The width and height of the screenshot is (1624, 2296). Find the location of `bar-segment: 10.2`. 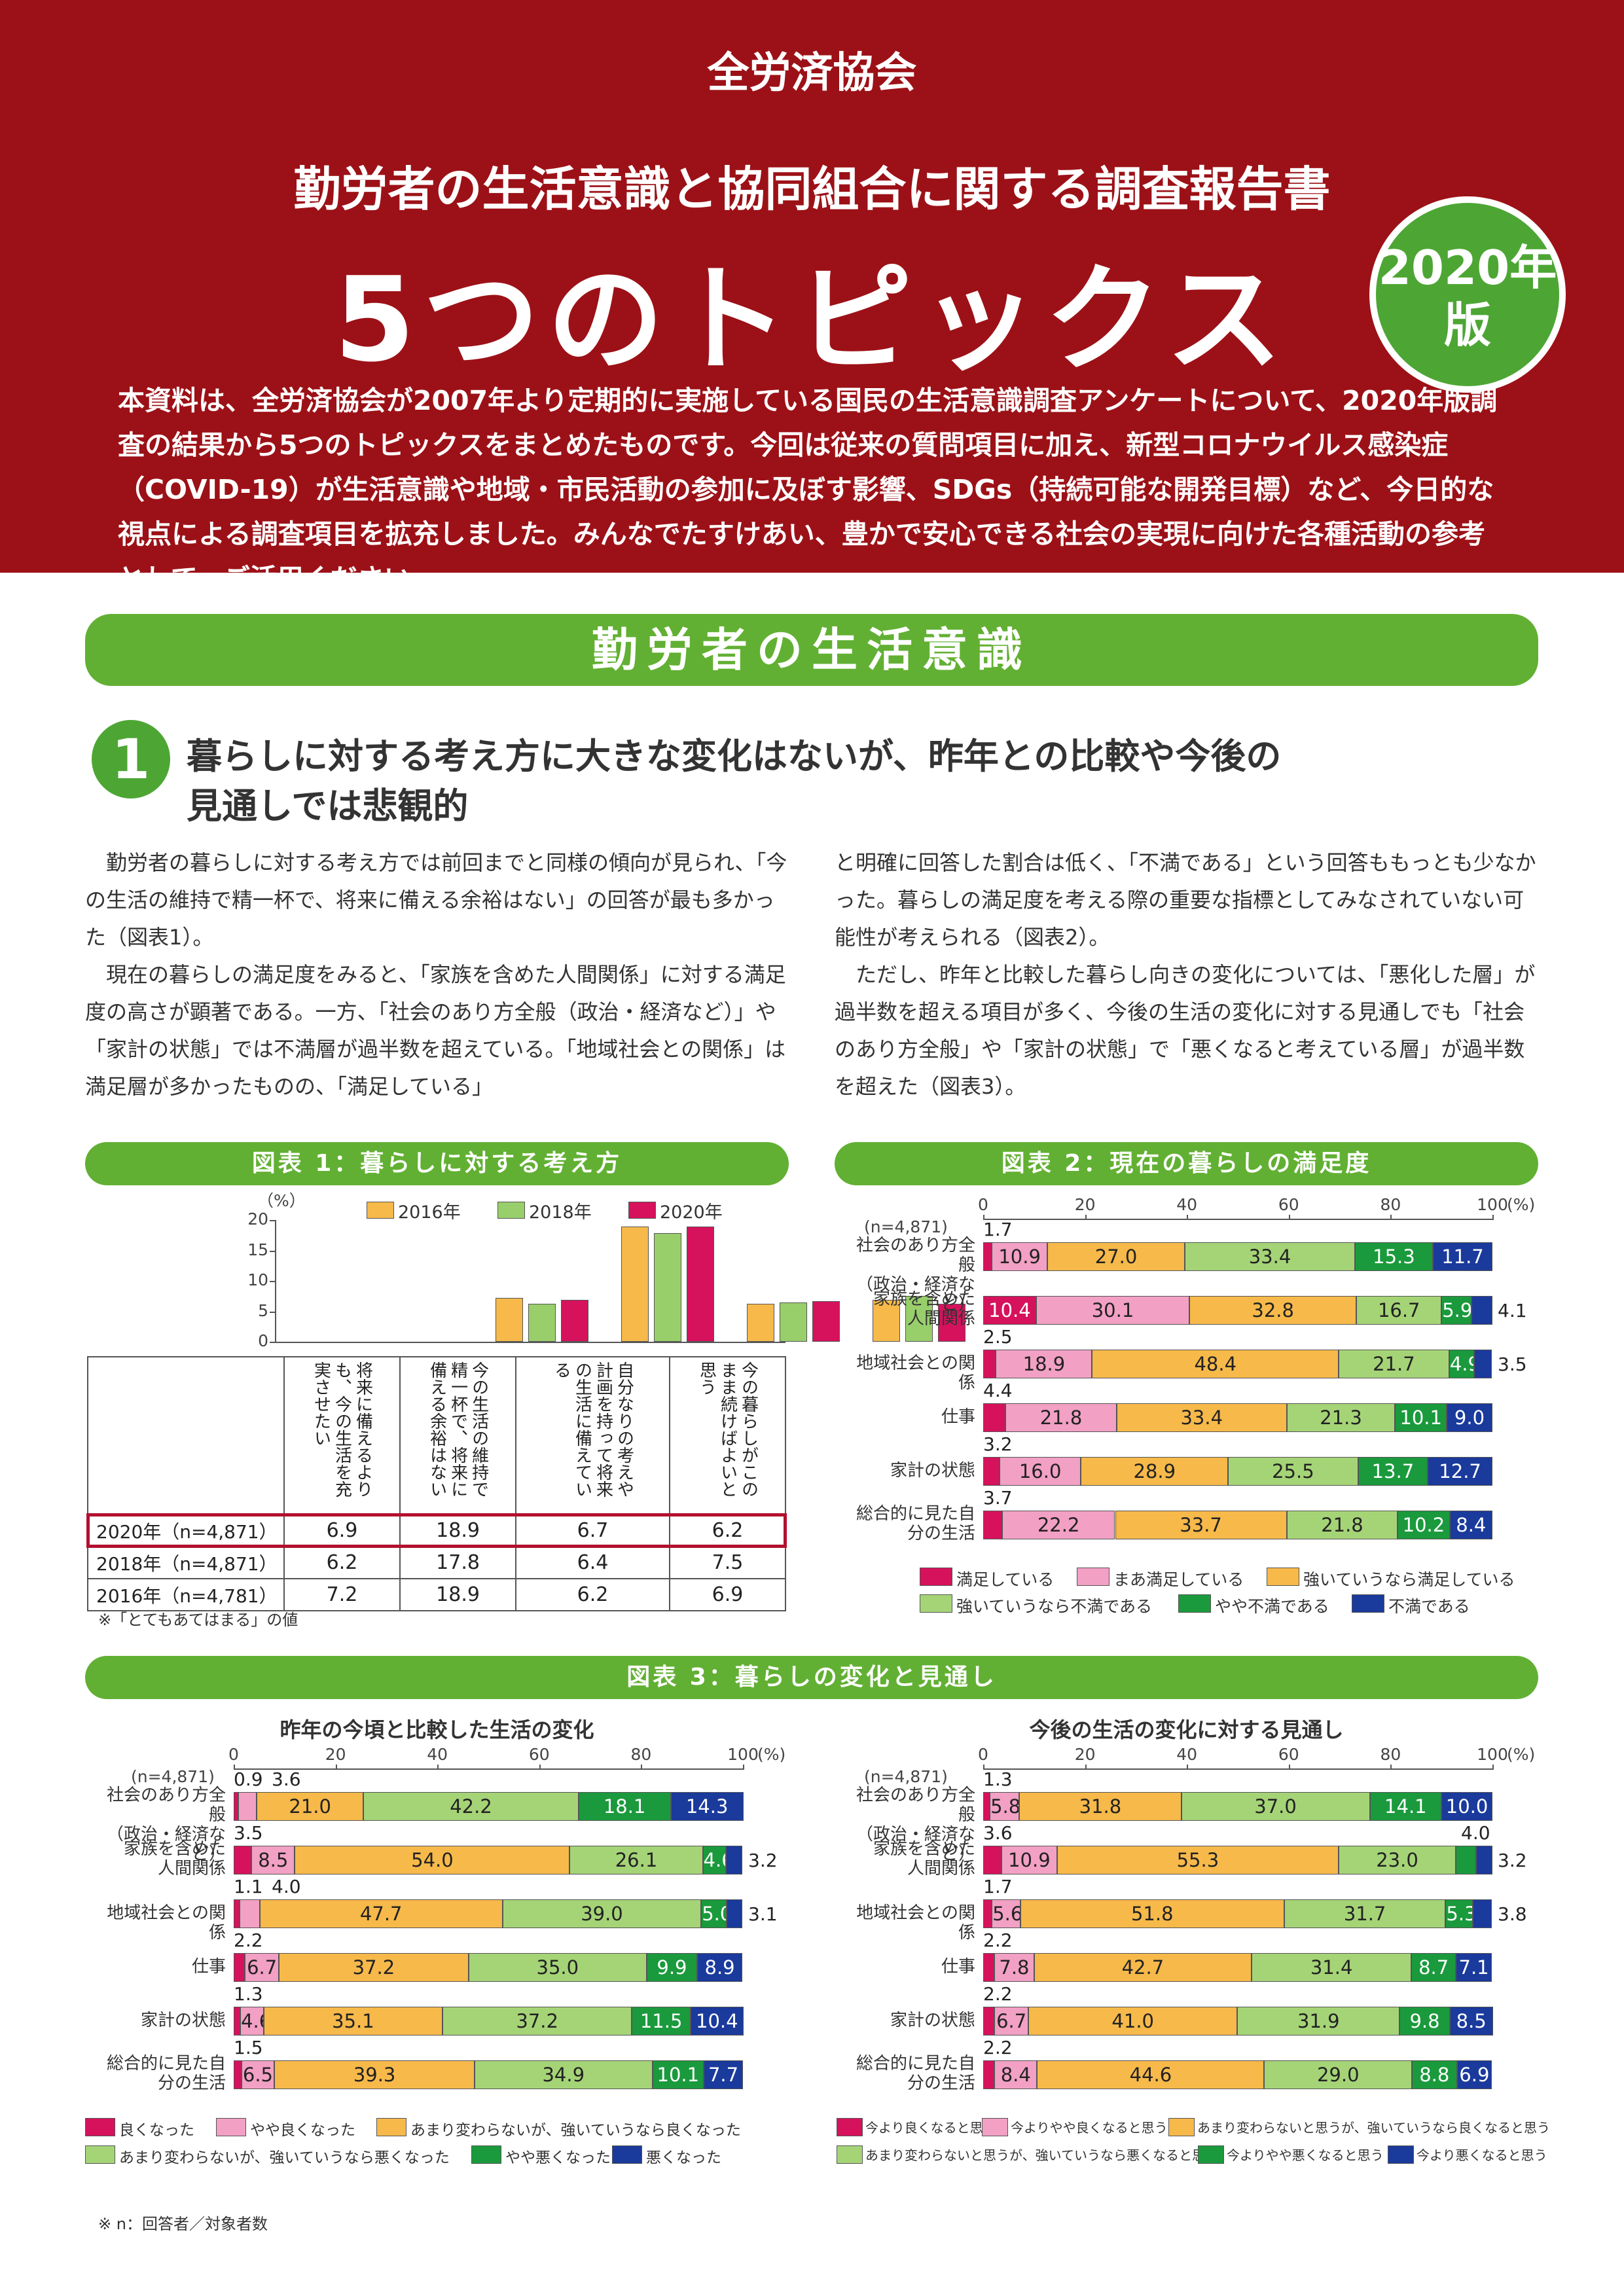

bar-segment: 10.2 is located at coordinates (1424, 1525).